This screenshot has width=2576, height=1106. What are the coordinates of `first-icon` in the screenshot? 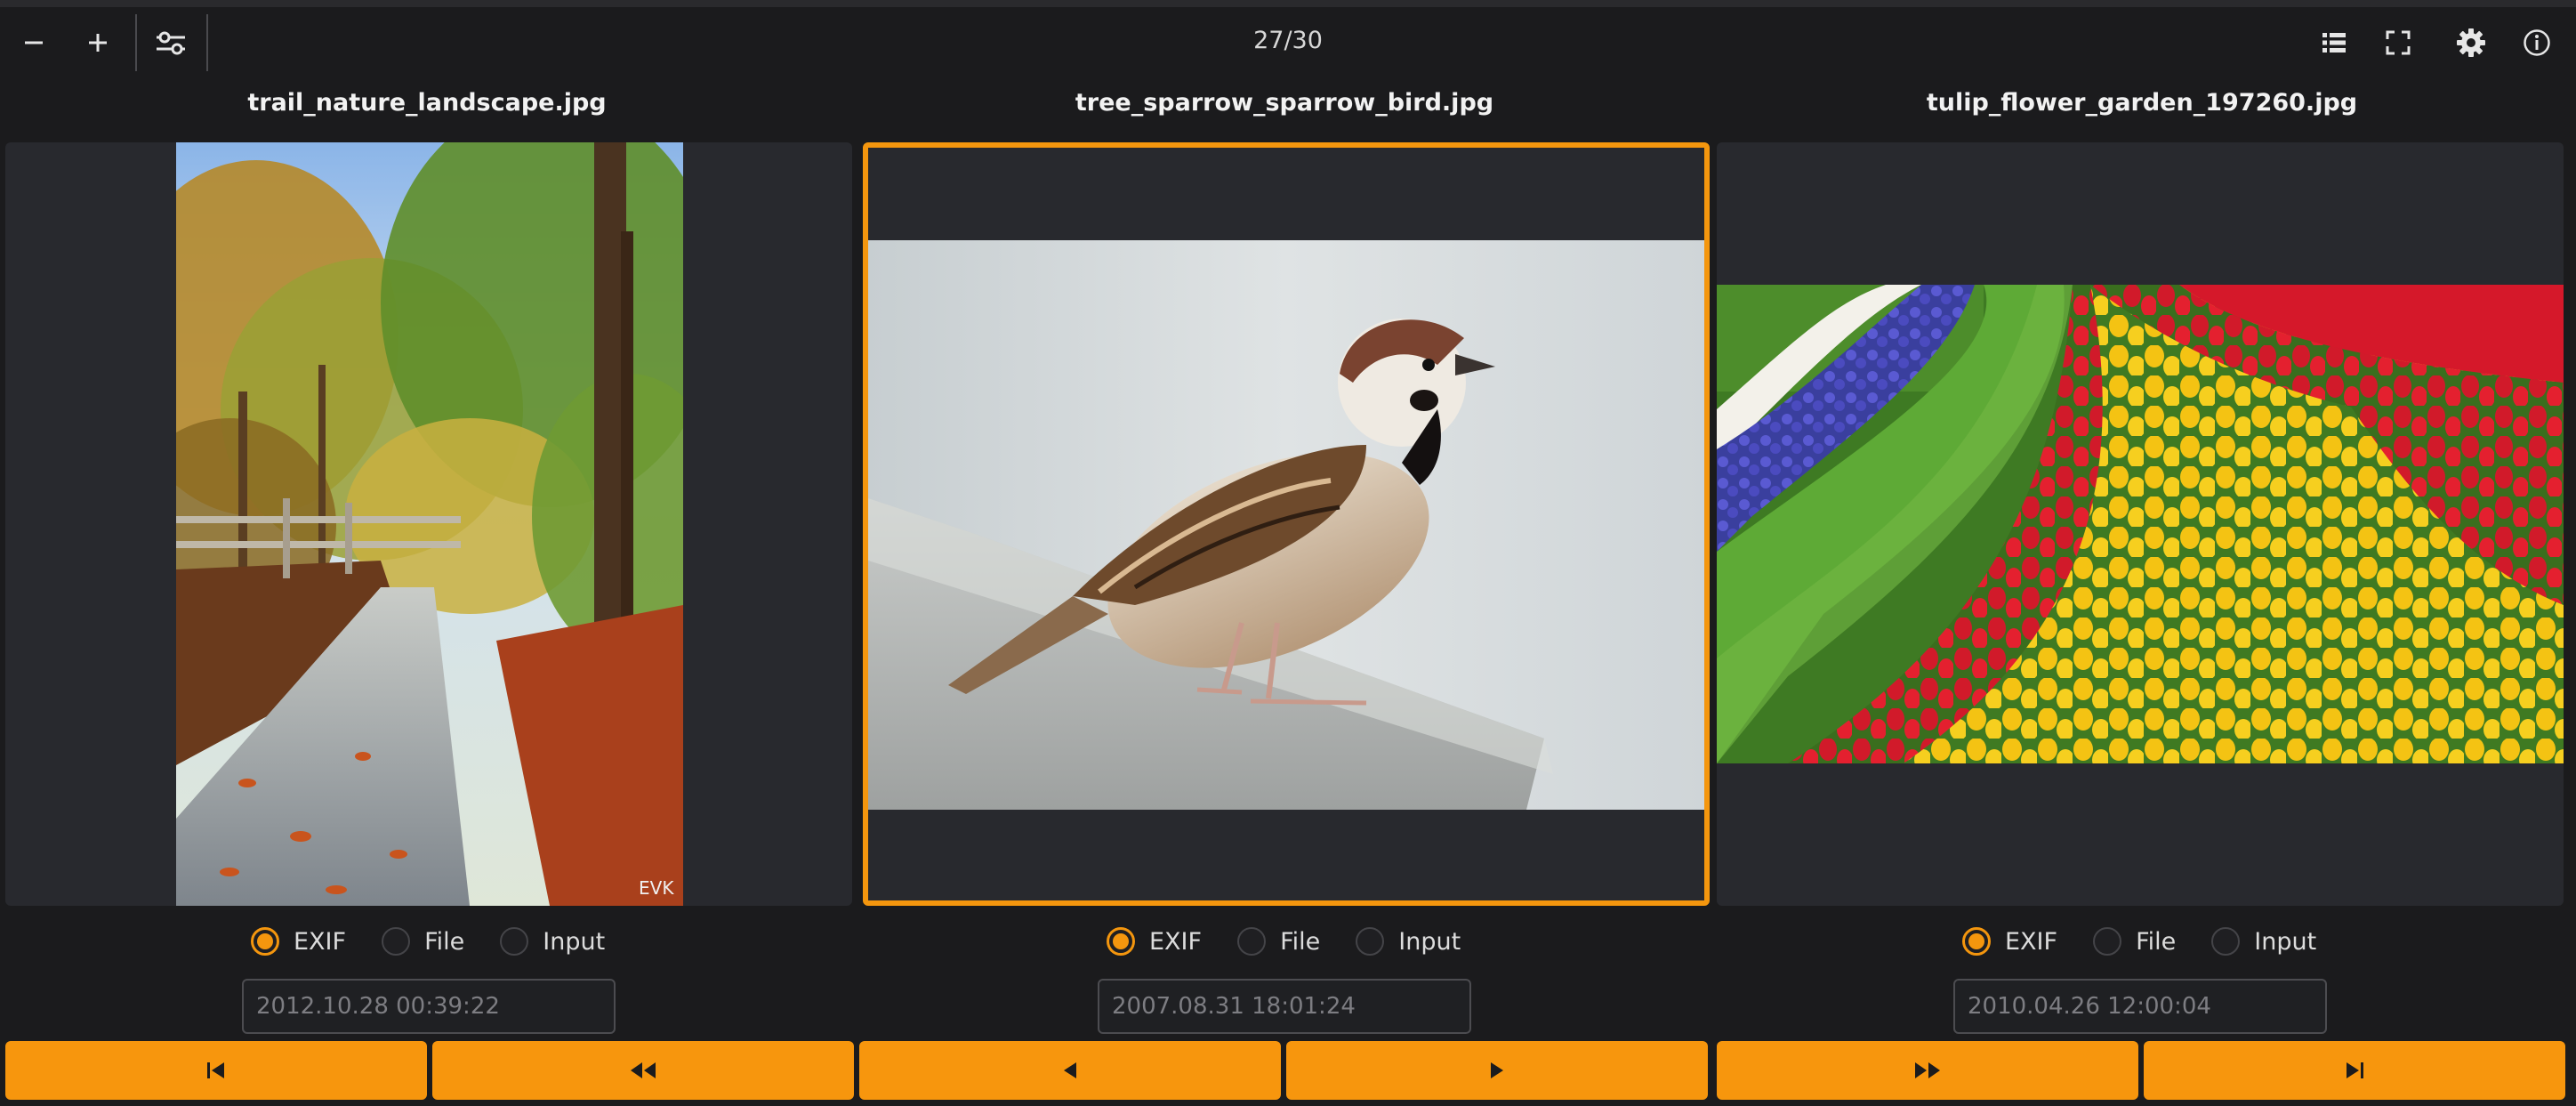 It's located at (216, 1070).